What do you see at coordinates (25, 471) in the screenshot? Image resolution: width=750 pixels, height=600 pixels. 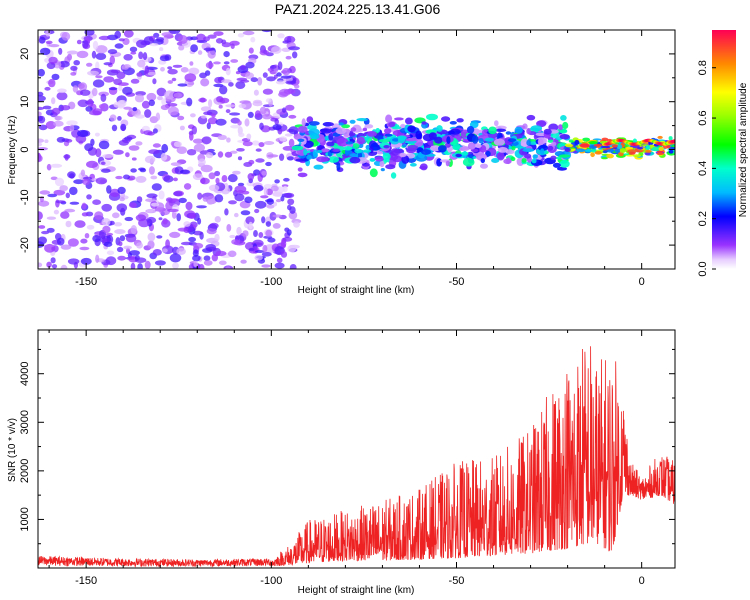 I see `snr-y-tick-label: 2000` at bounding box center [25, 471].